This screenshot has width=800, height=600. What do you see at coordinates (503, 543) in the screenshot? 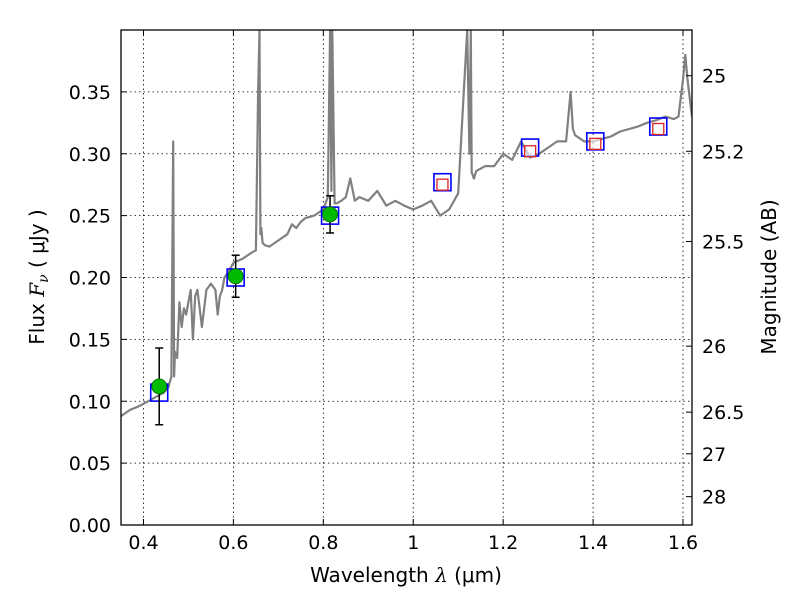
I see `x-tick-label: 1.2` at bounding box center [503, 543].